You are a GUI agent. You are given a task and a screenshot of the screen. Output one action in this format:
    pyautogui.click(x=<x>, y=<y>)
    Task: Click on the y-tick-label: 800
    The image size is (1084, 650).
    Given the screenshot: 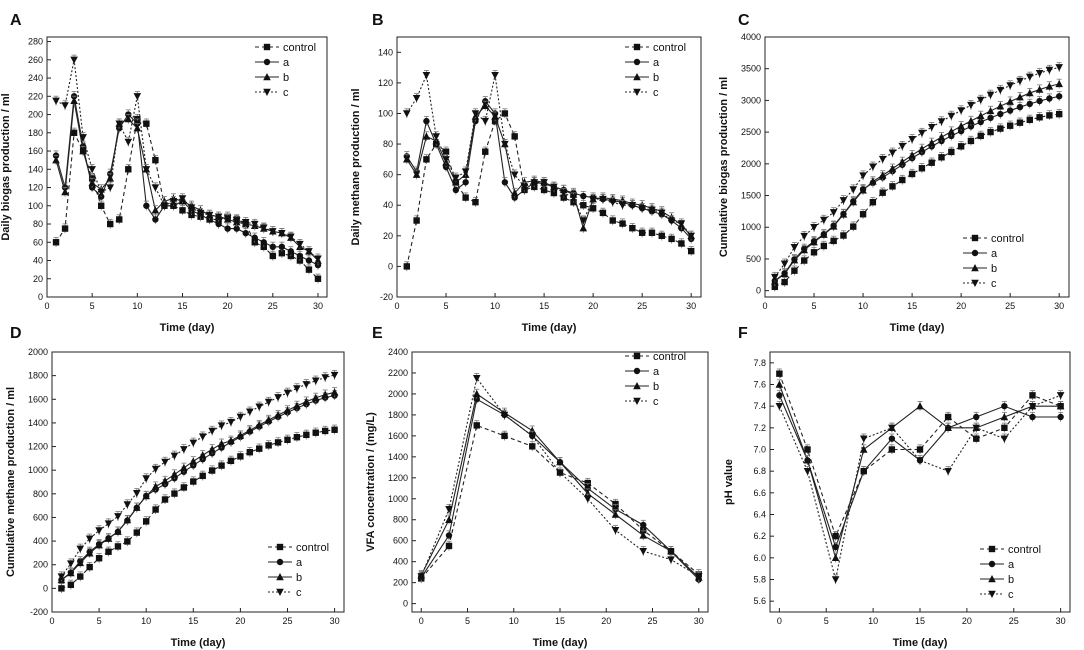 What is the action you would take?
    pyautogui.click(x=40, y=494)
    